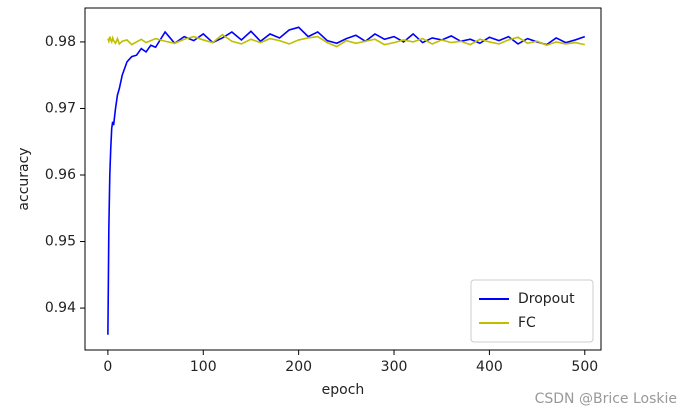  I want to click on legend: Dropout FC, so click(532, 311).